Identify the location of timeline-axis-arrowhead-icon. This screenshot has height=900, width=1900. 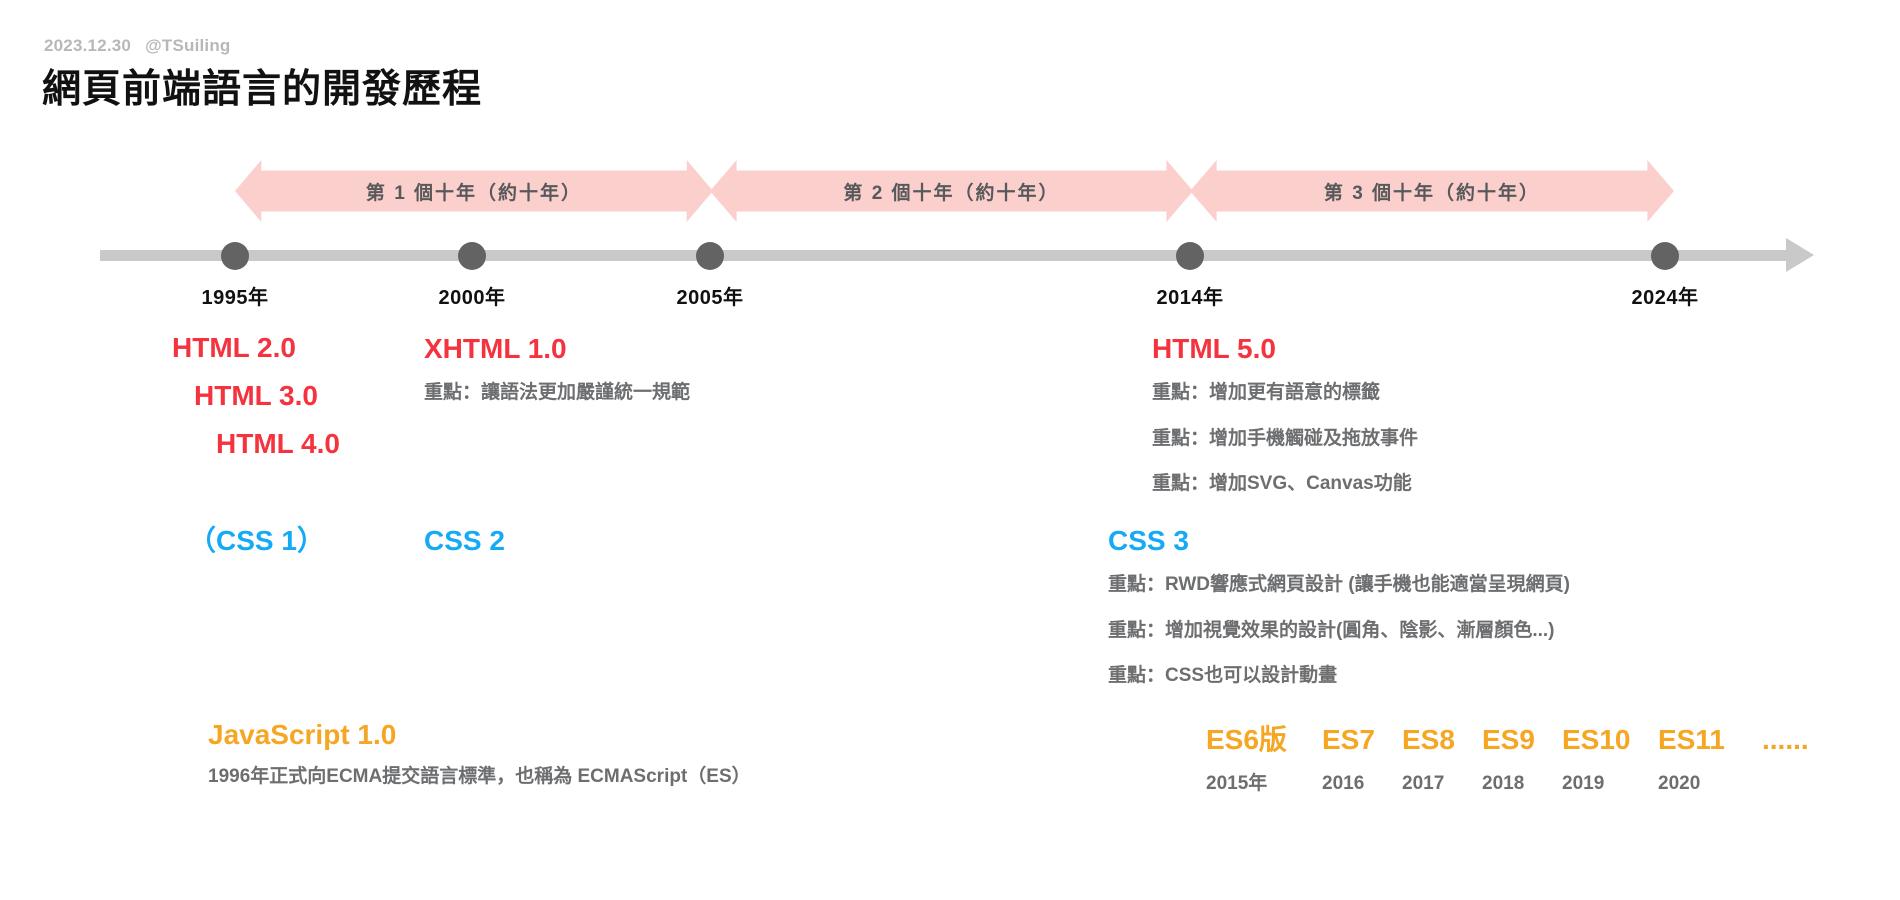
(1800, 255).